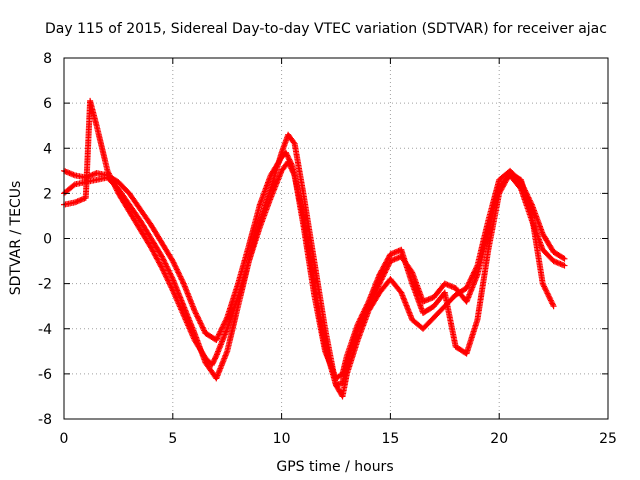 The image size is (640, 480). What do you see at coordinates (334, 467) in the screenshot?
I see `x-axis-label: GPS time / hours` at bounding box center [334, 467].